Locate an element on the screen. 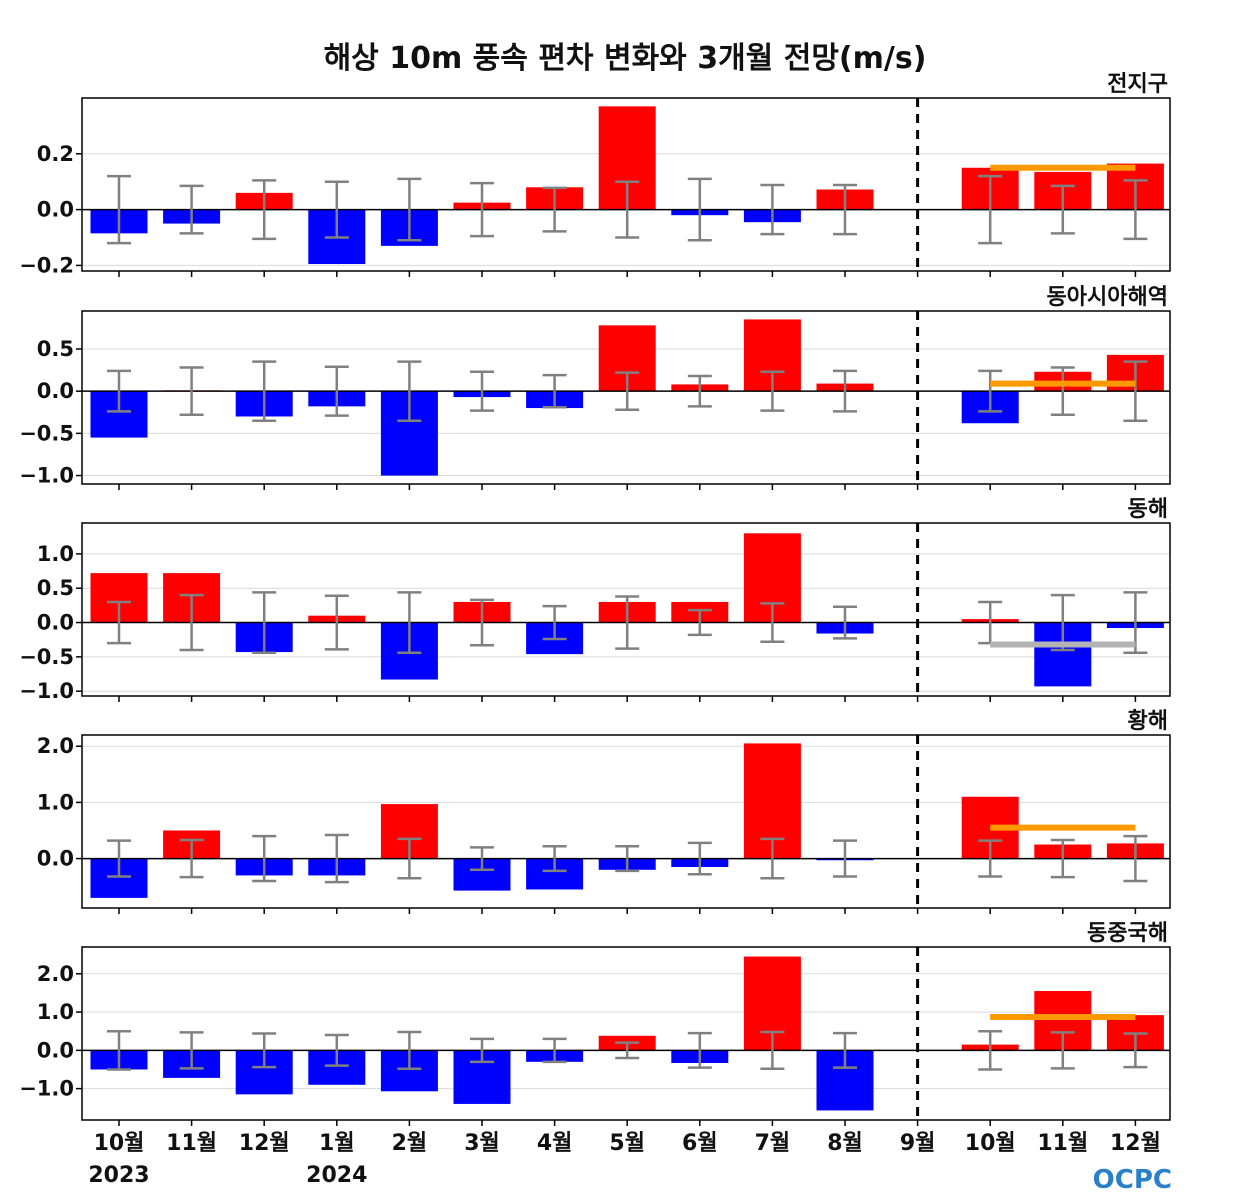  month-label: 9월 is located at coordinates (918, 1143).